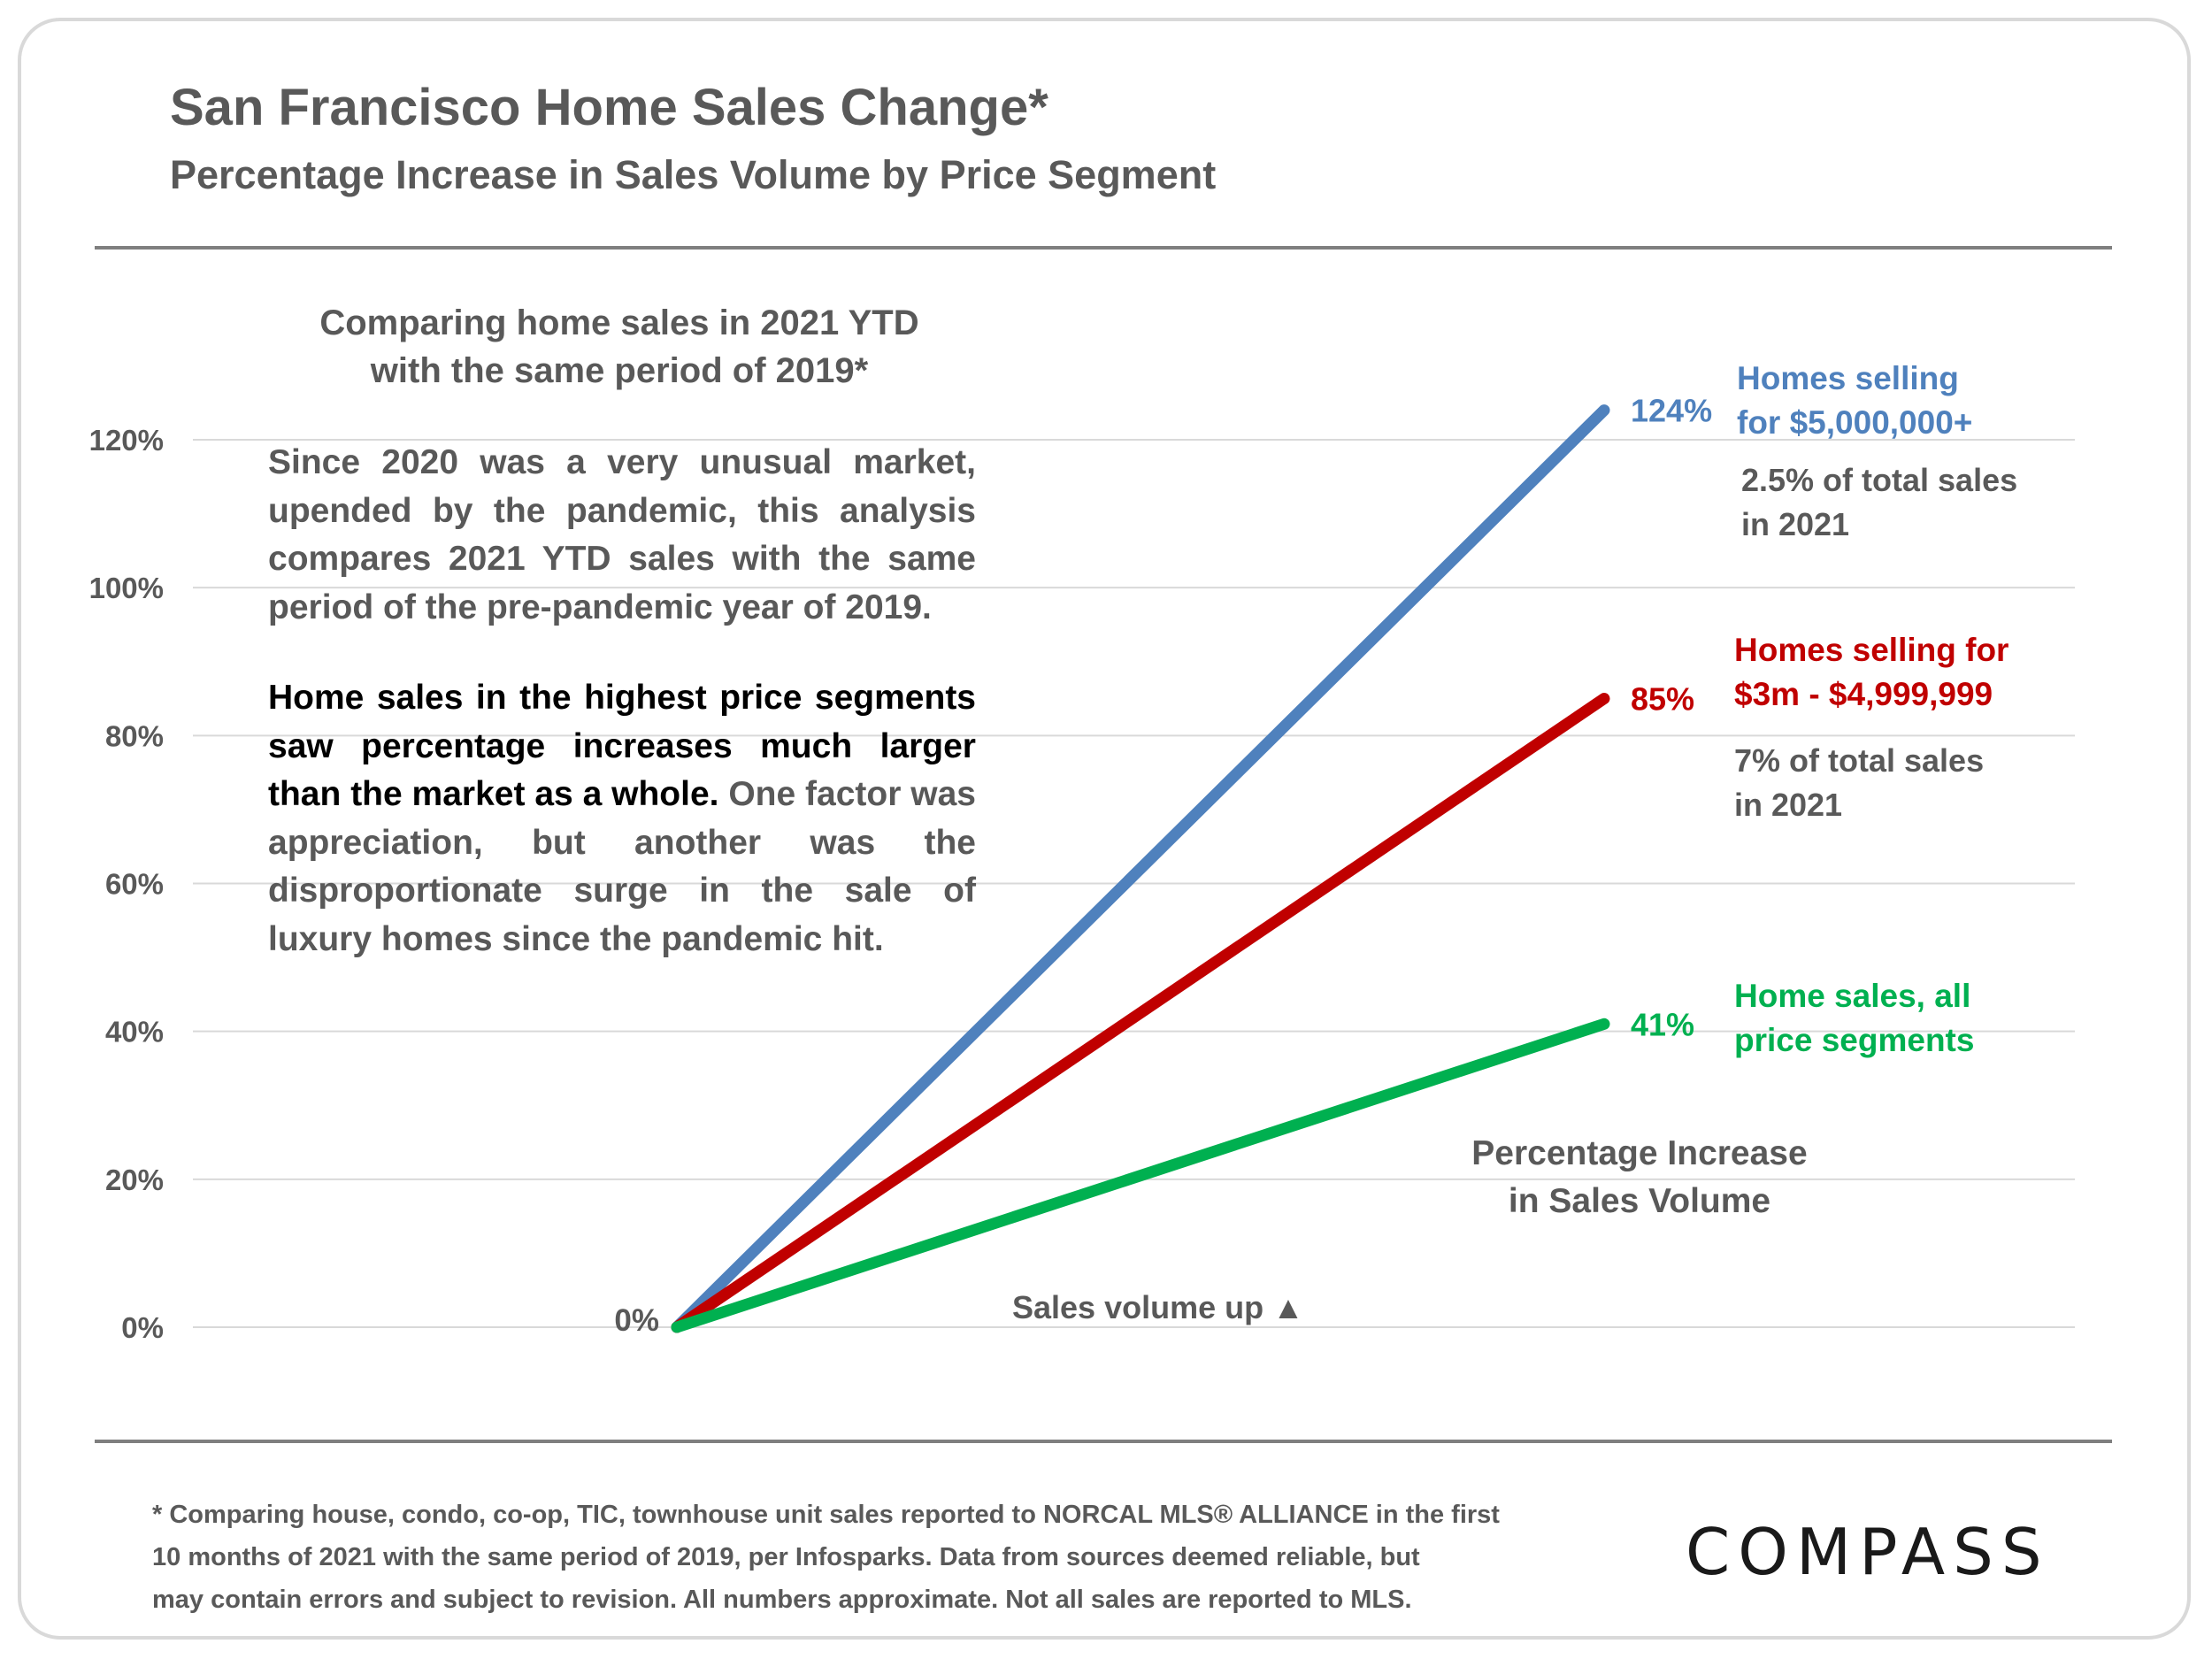 This screenshot has height=1659, width=2212. Describe the element at coordinates (1788, 805) in the screenshot. I see `series-note-high: in 2021` at that location.